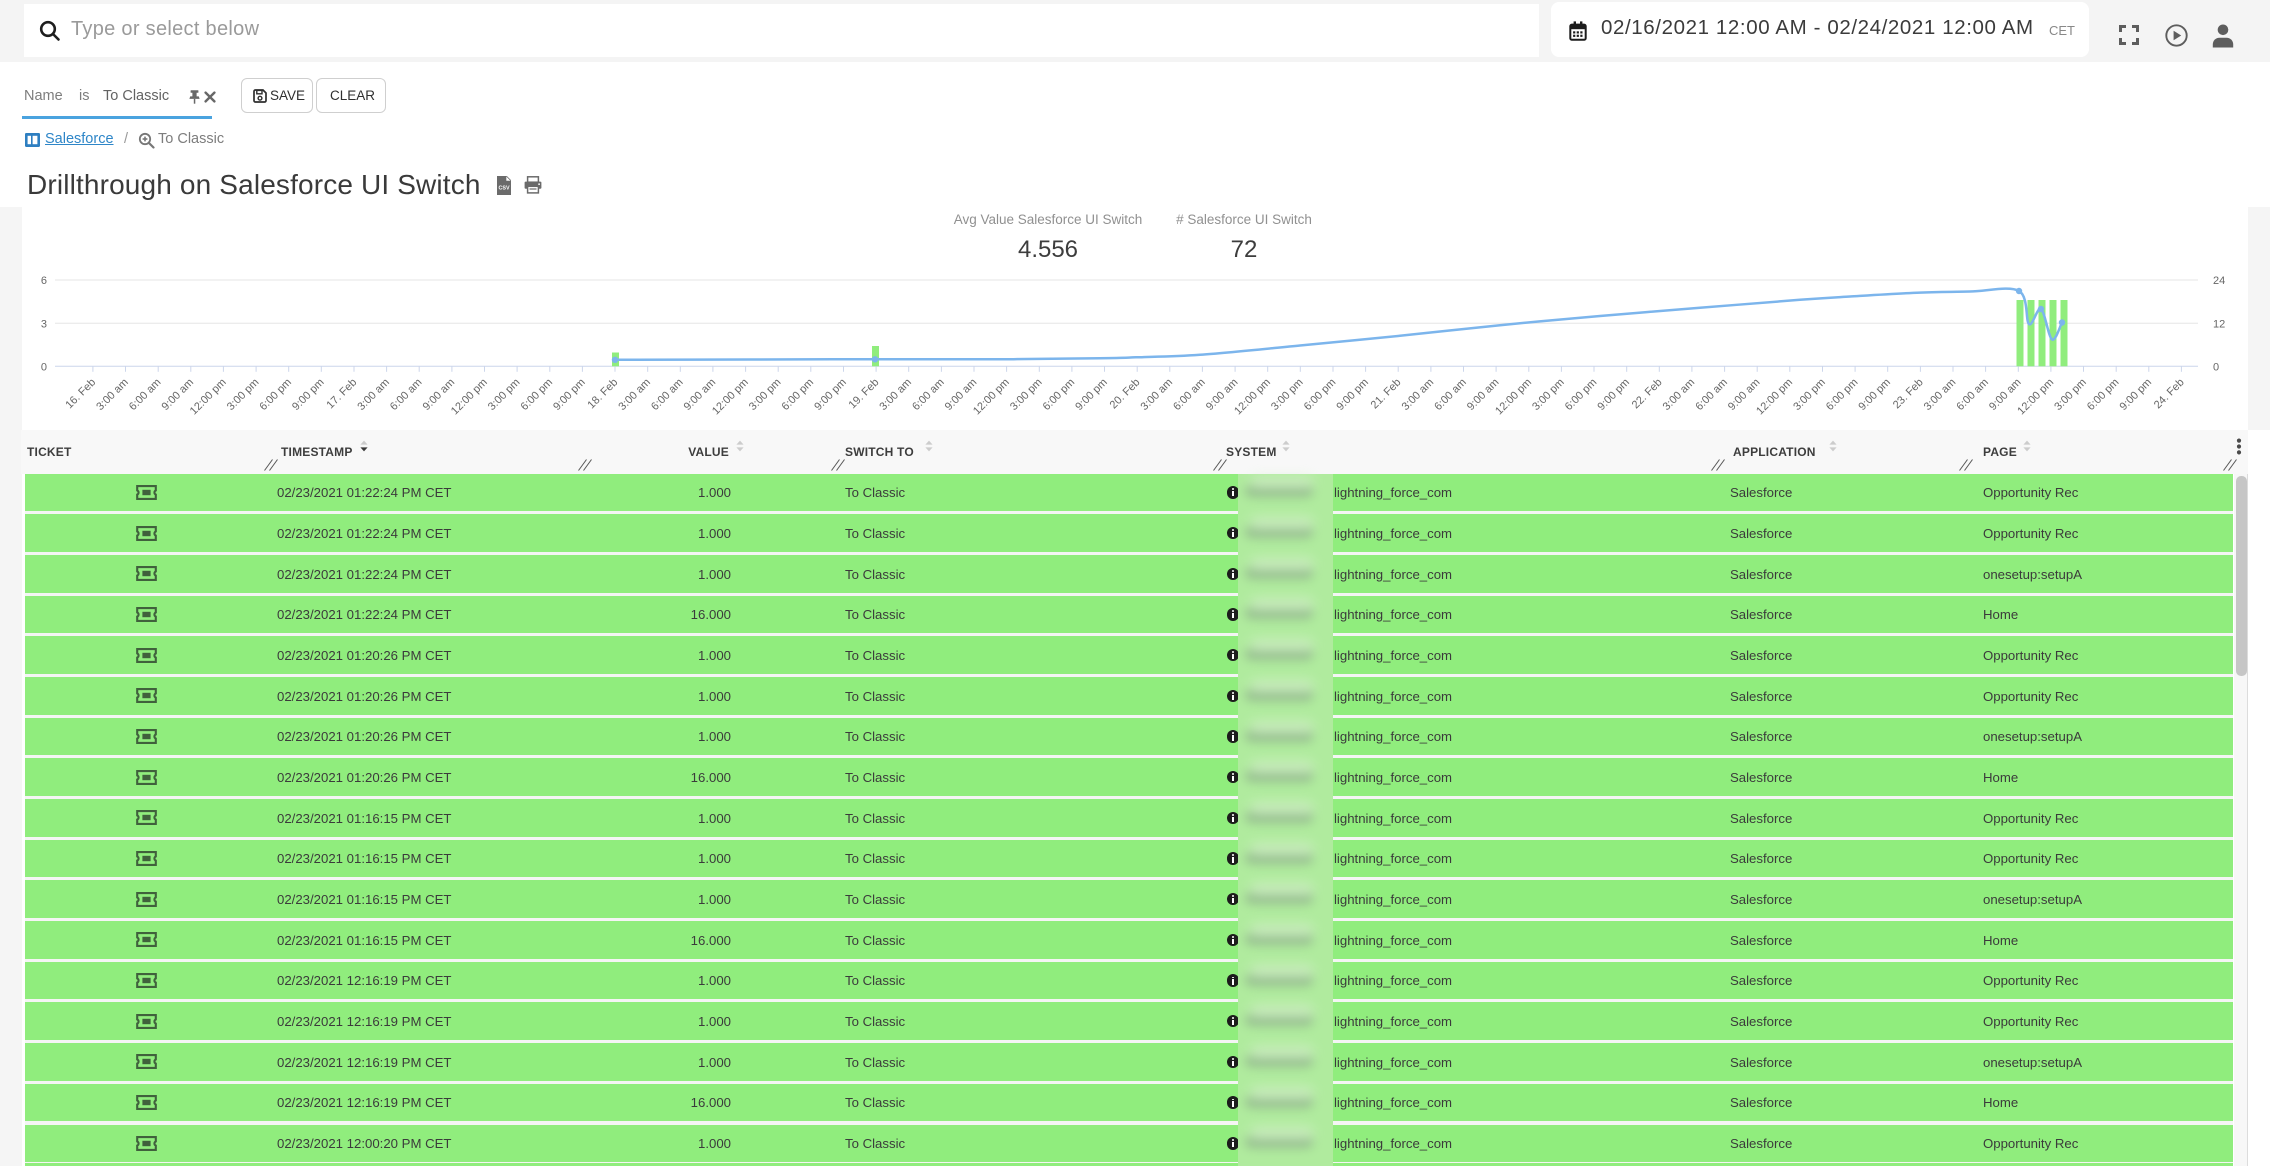 The image size is (2270, 1166). What do you see at coordinates (1386, 393) in the screenshot?
I see `svg-text: 21. Feb` at bounding box center [1386, 393].